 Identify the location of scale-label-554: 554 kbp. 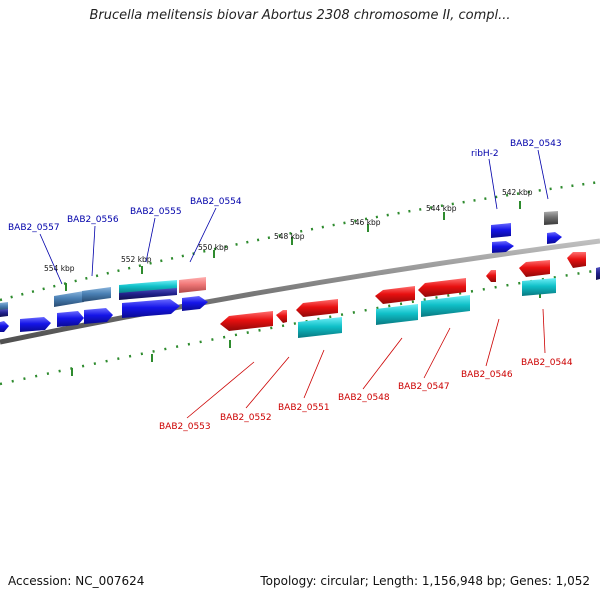
(59, 268).